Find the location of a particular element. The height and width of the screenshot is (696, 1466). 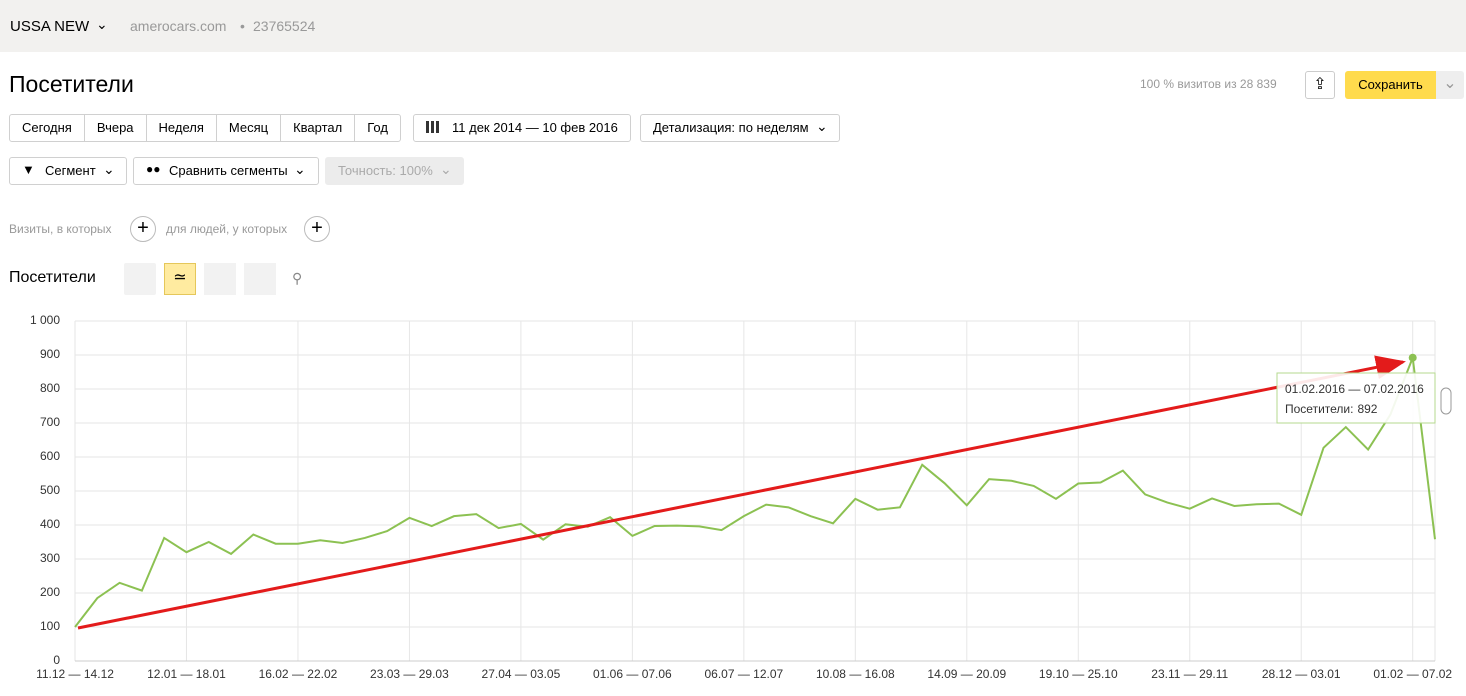

visits-share: 100 % визитов из 28 839 is located at coordinates (1208, 84).